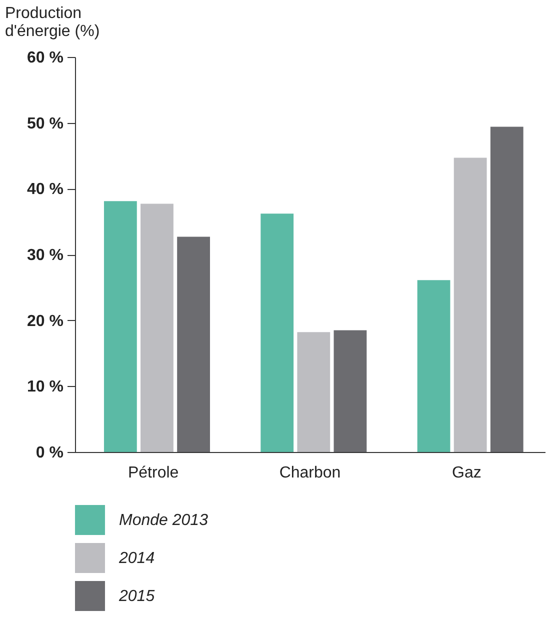  Describe the element at coordinates (45, 189) in the screenshot. I see `y-tick-label: 40 %` at that location.